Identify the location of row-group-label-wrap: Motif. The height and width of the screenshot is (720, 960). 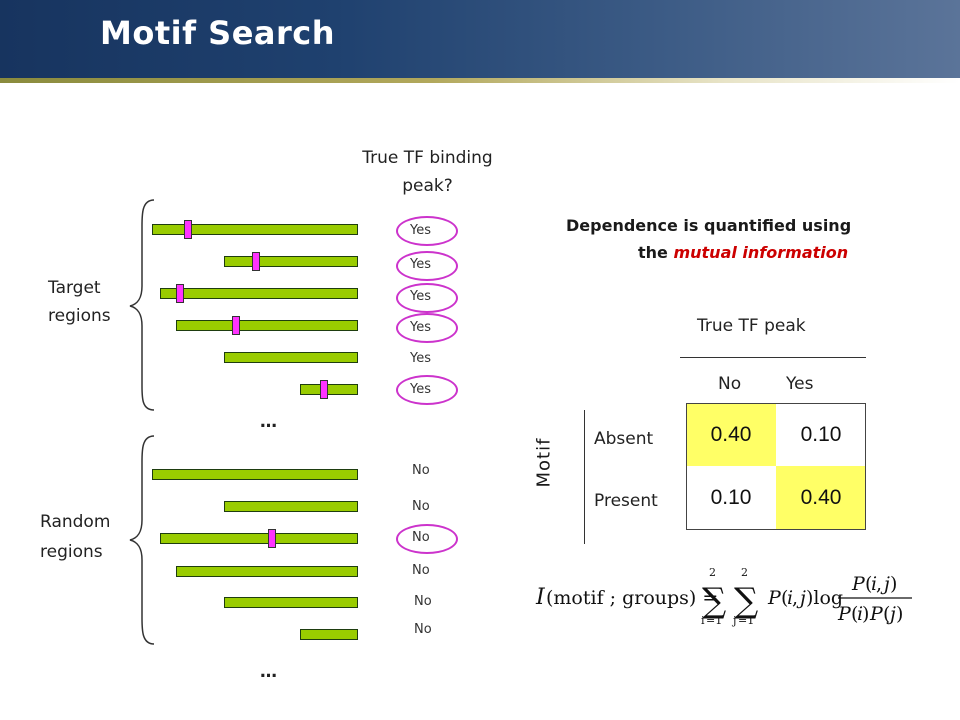
(544, 464).